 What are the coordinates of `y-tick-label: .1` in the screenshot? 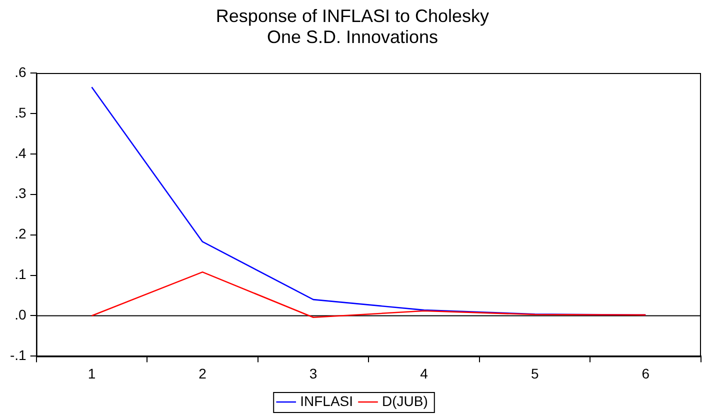 It's located at (20, 274).